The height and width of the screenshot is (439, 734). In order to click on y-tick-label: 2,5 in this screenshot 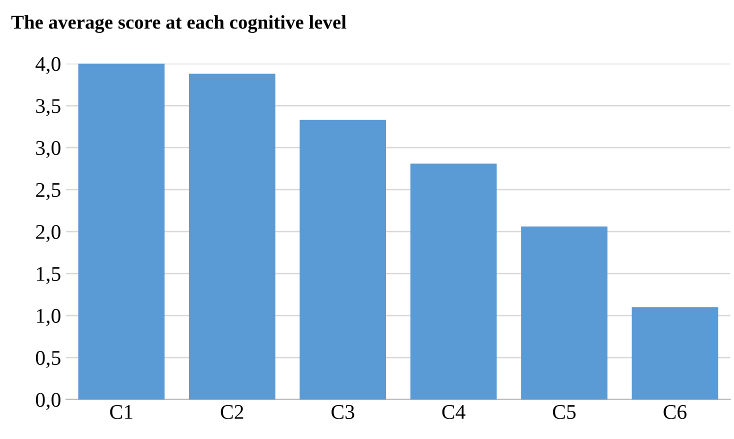, I will do `click(48, 191)`.